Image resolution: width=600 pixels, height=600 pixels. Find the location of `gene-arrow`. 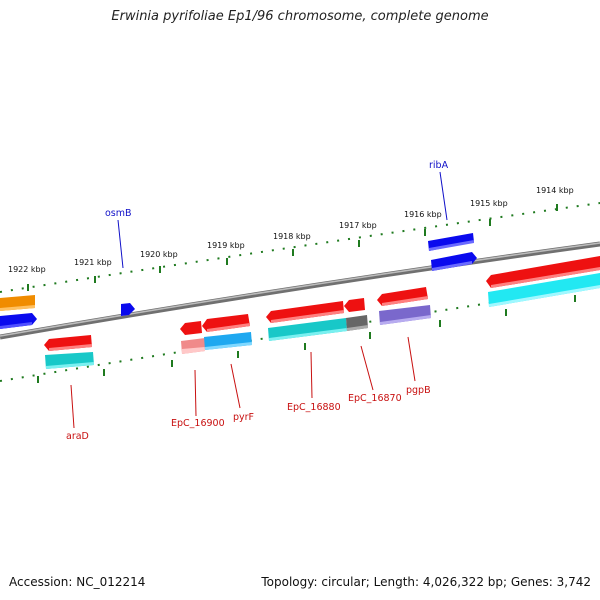

gene-arrow is located at coordinates (543, 272).